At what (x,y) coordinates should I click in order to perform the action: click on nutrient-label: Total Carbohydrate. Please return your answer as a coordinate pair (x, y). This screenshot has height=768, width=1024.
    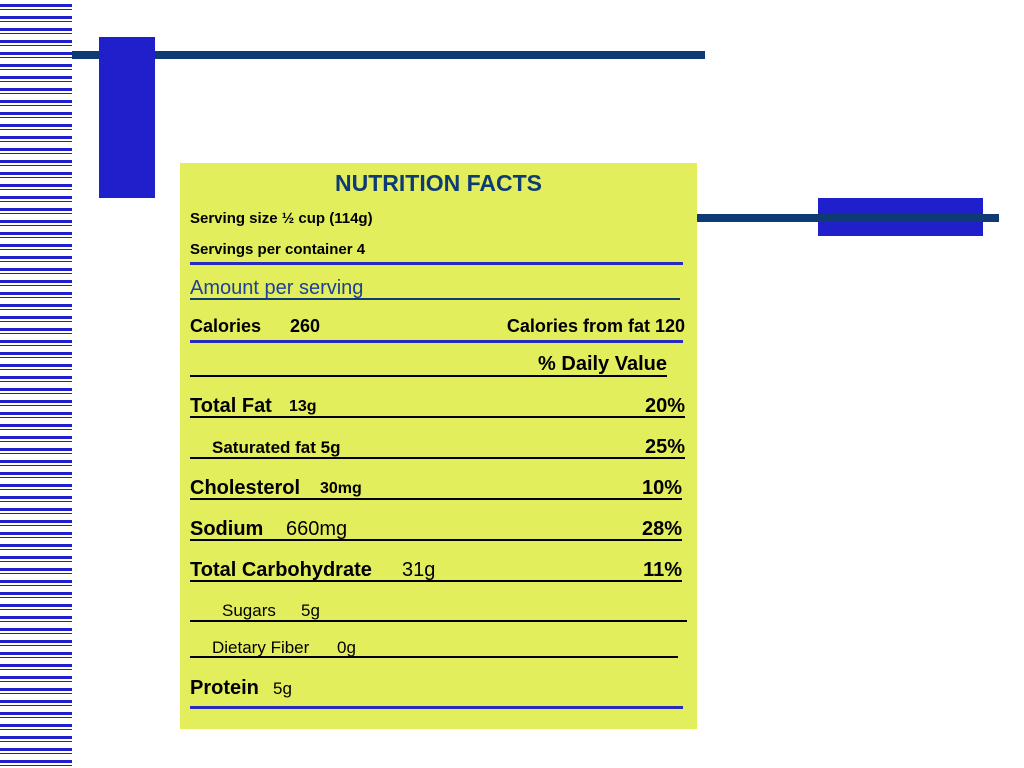
    Looking at the image, I should click on (281, 570).